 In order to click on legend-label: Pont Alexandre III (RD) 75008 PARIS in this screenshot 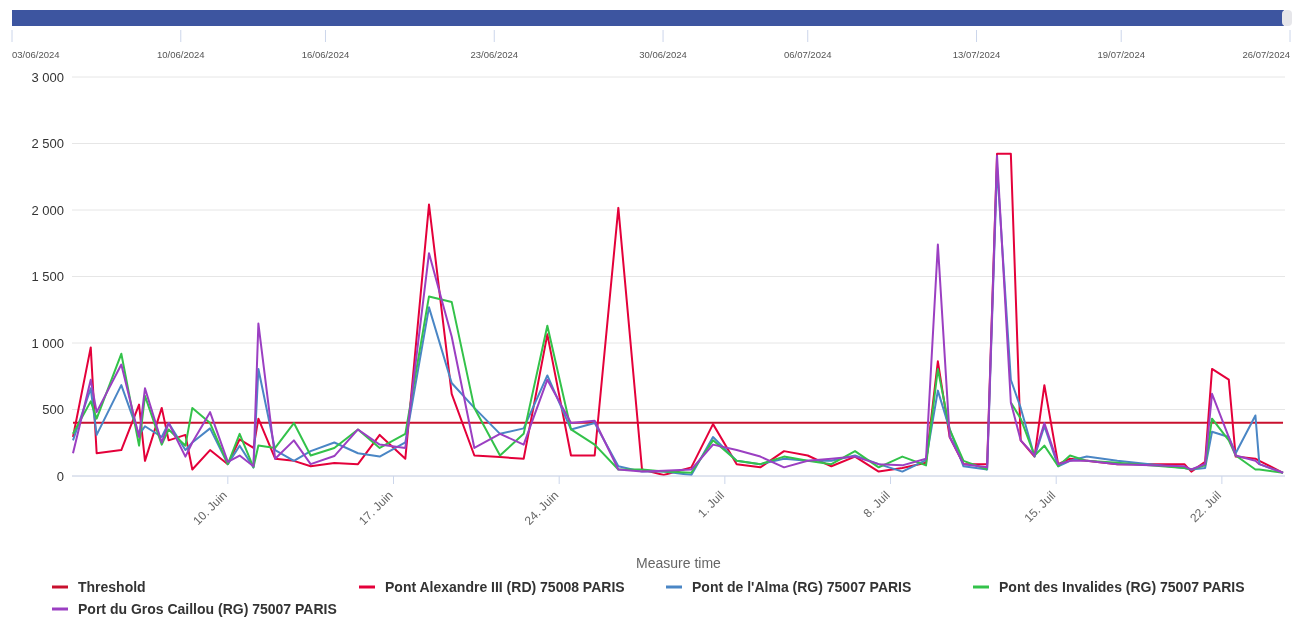, I will do `click(505, 587)`.